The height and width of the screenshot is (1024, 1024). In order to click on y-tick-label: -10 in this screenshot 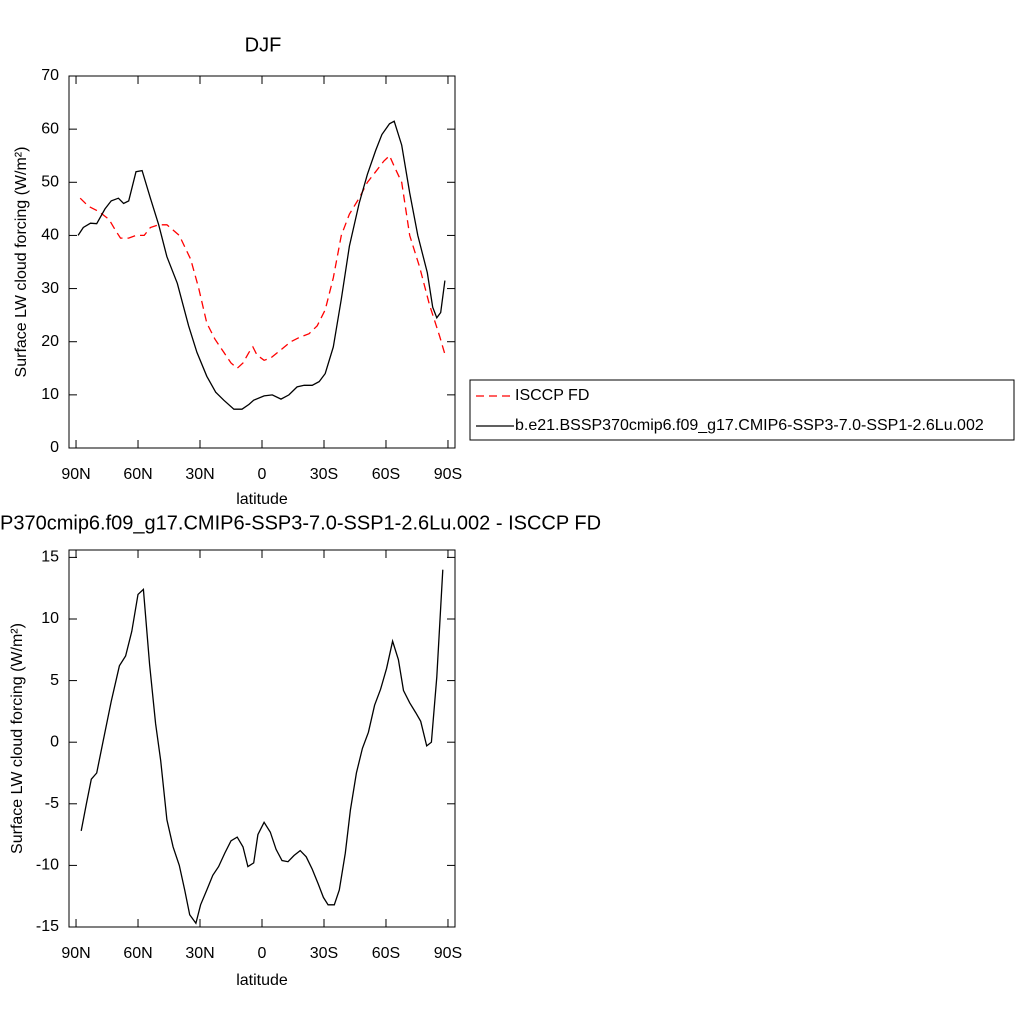, I will do `click(47, 865)`.